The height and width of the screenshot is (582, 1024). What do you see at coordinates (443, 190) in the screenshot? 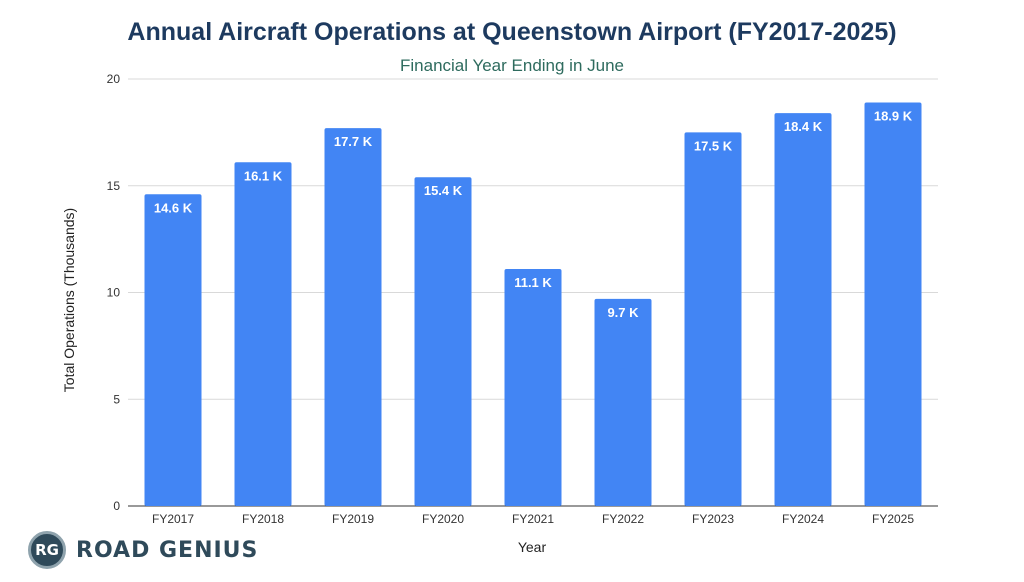
I see `bar-data-label: 15.4 K` at bounding box center [443, 190].